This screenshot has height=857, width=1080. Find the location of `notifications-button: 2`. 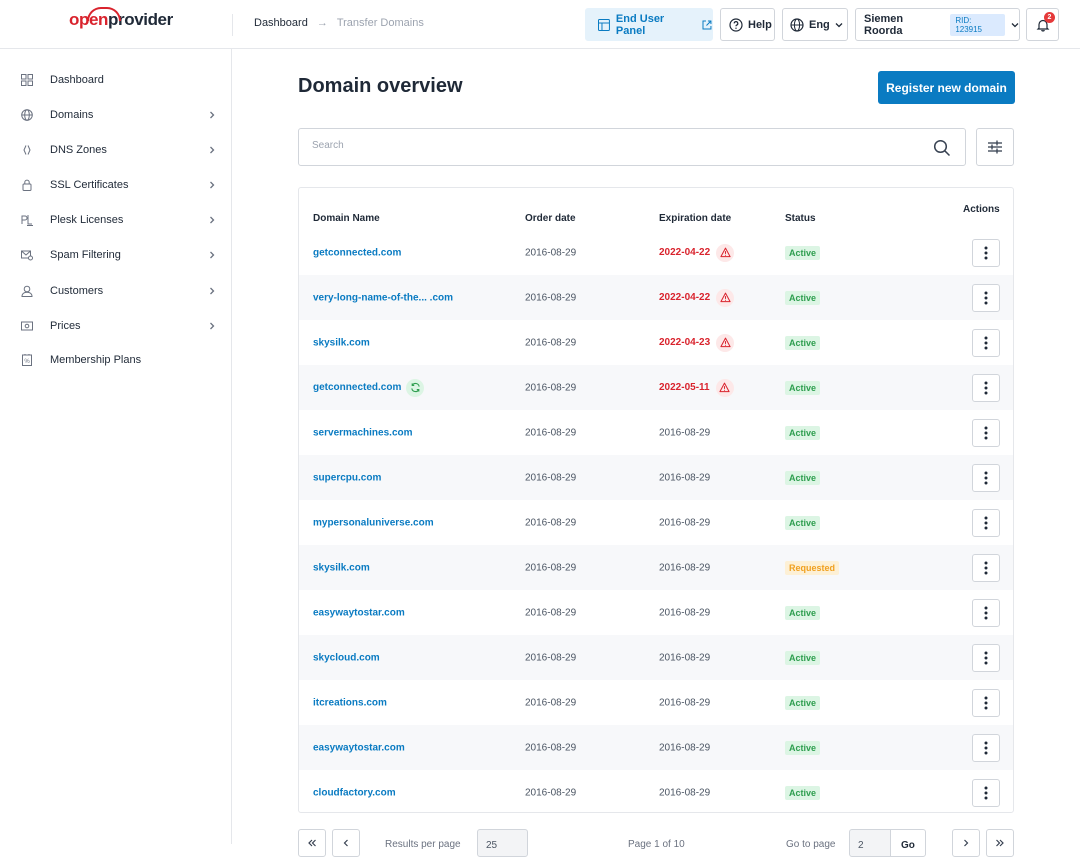

notifications-button: 2 is located at coordinates (1042, 24).